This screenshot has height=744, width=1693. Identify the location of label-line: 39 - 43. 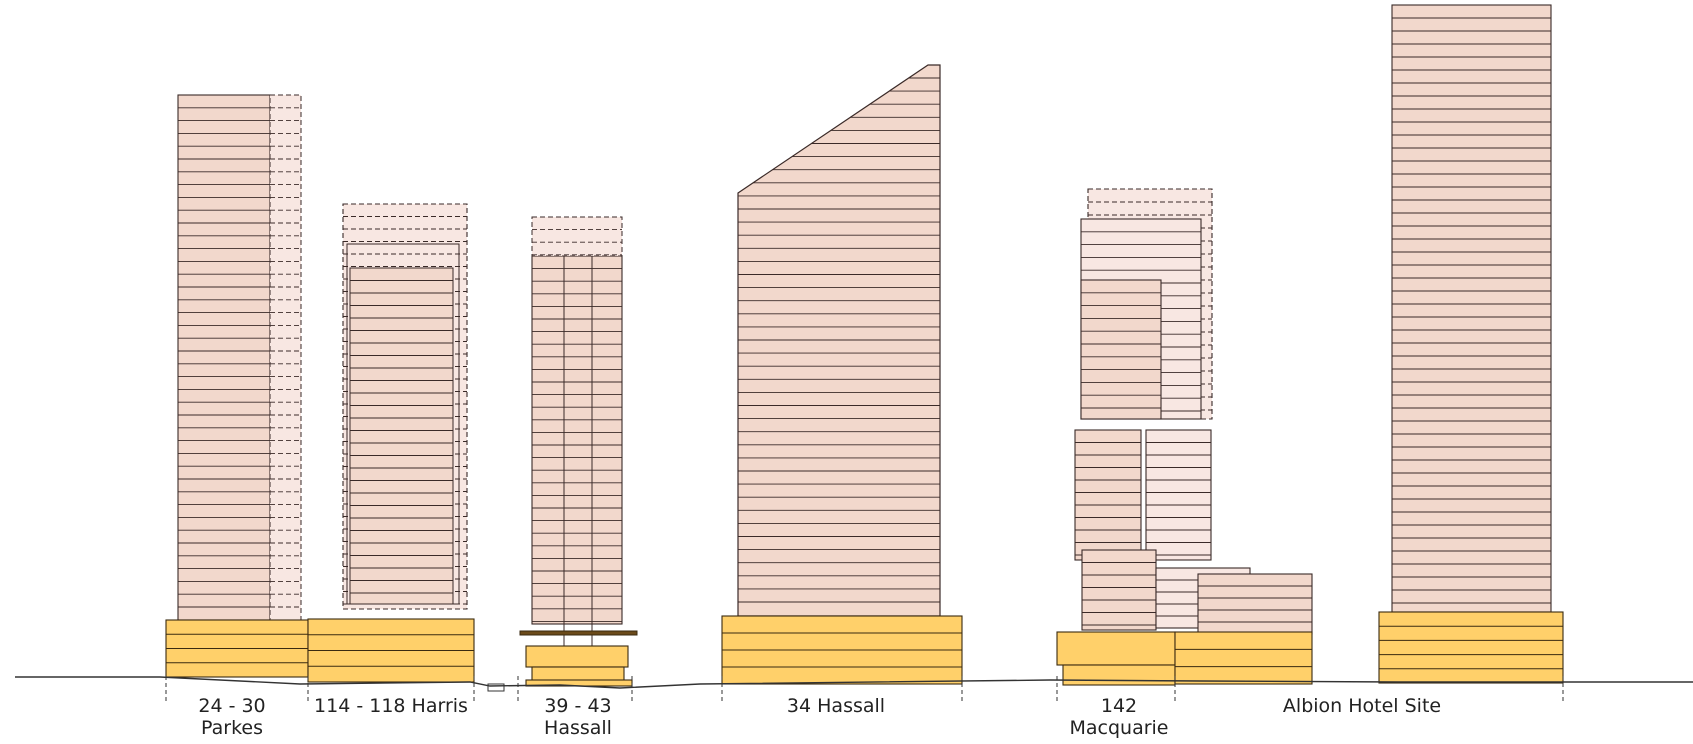
(578, 706).